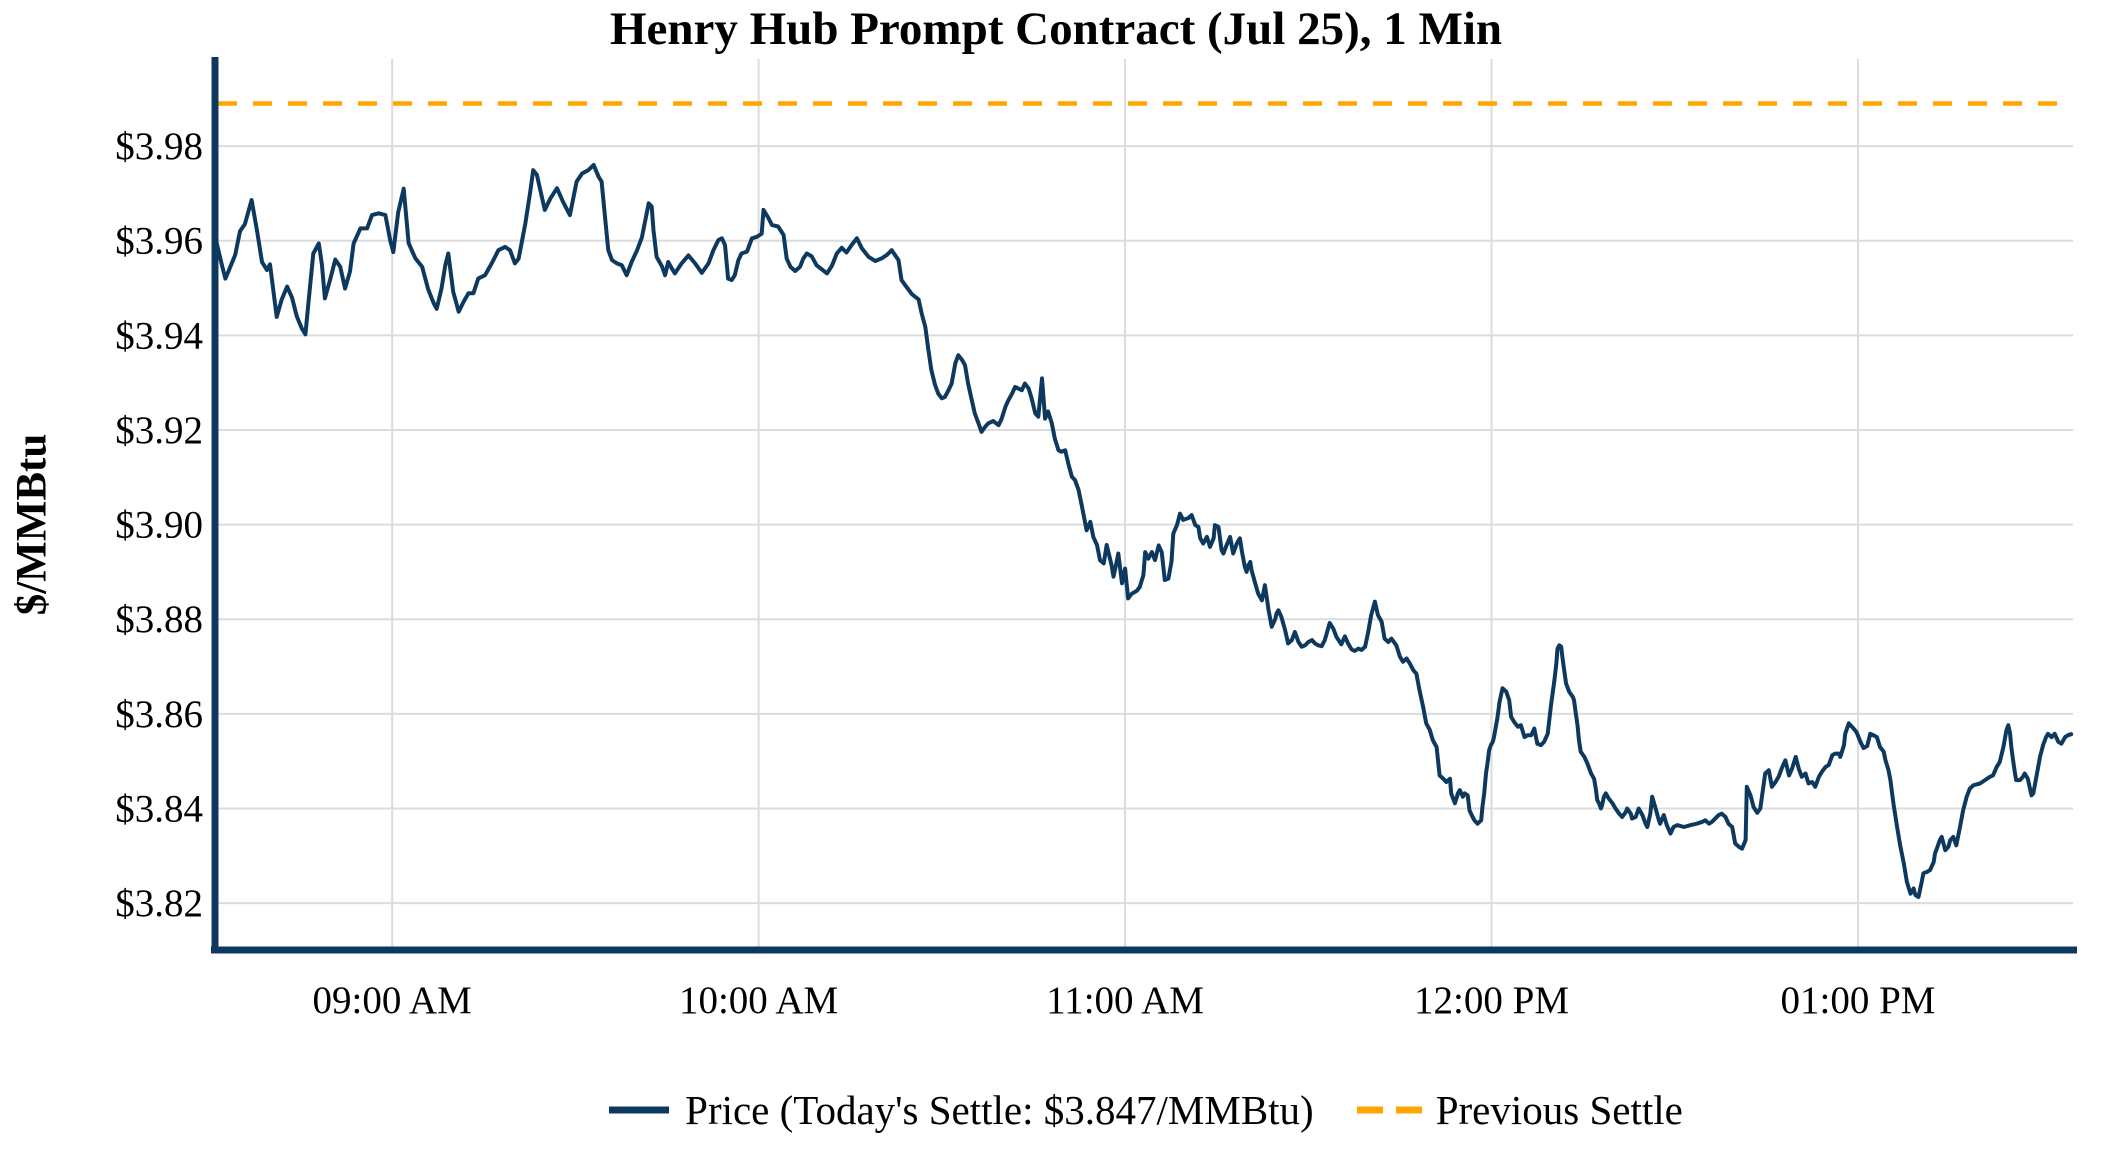 The width and height of the screenshot is (2112, 1152). What do you see at coordinates (159, 903) in the screenshot?
I see `y-tick-label: $3.82` at bounding box center [159, 903].